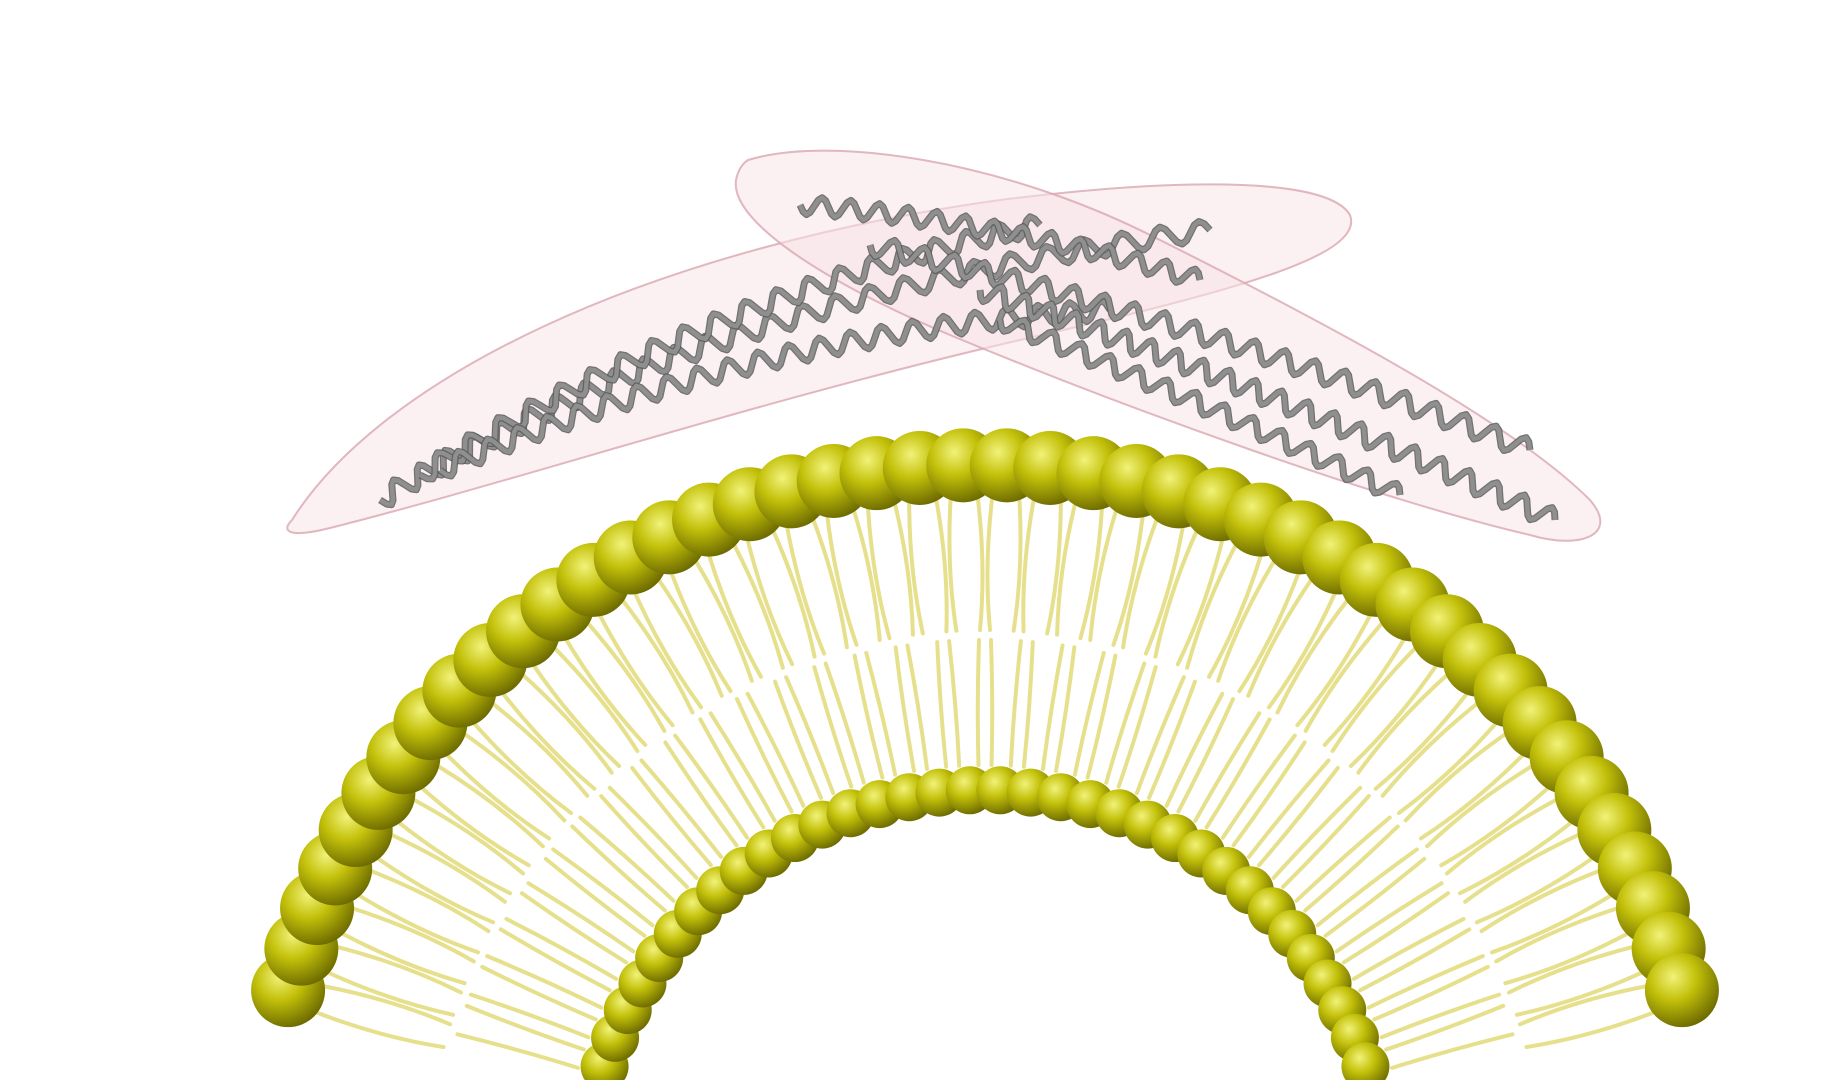 Image resolution: width=1831 pixels, height=1080 pixels. What do you see at coordinates (1681, 990) in the screenshot?
I see `lipid-head-outer` at bounding box center [1681, 990].